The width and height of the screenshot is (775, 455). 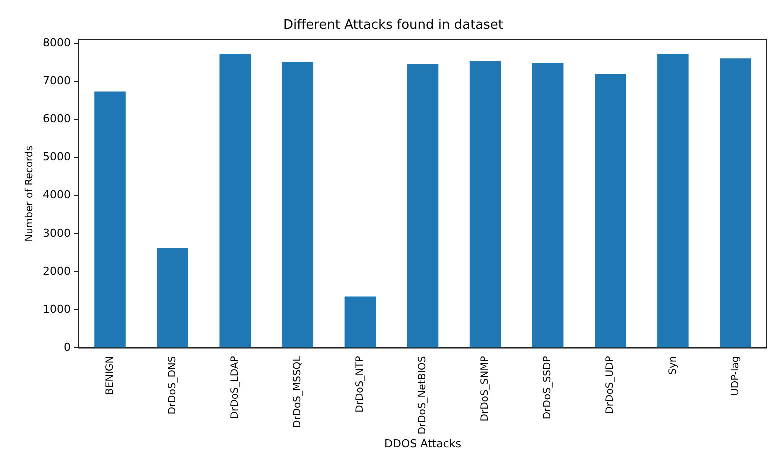 I want to click on y-tick-label: 6000, so click(x=56, y=119).